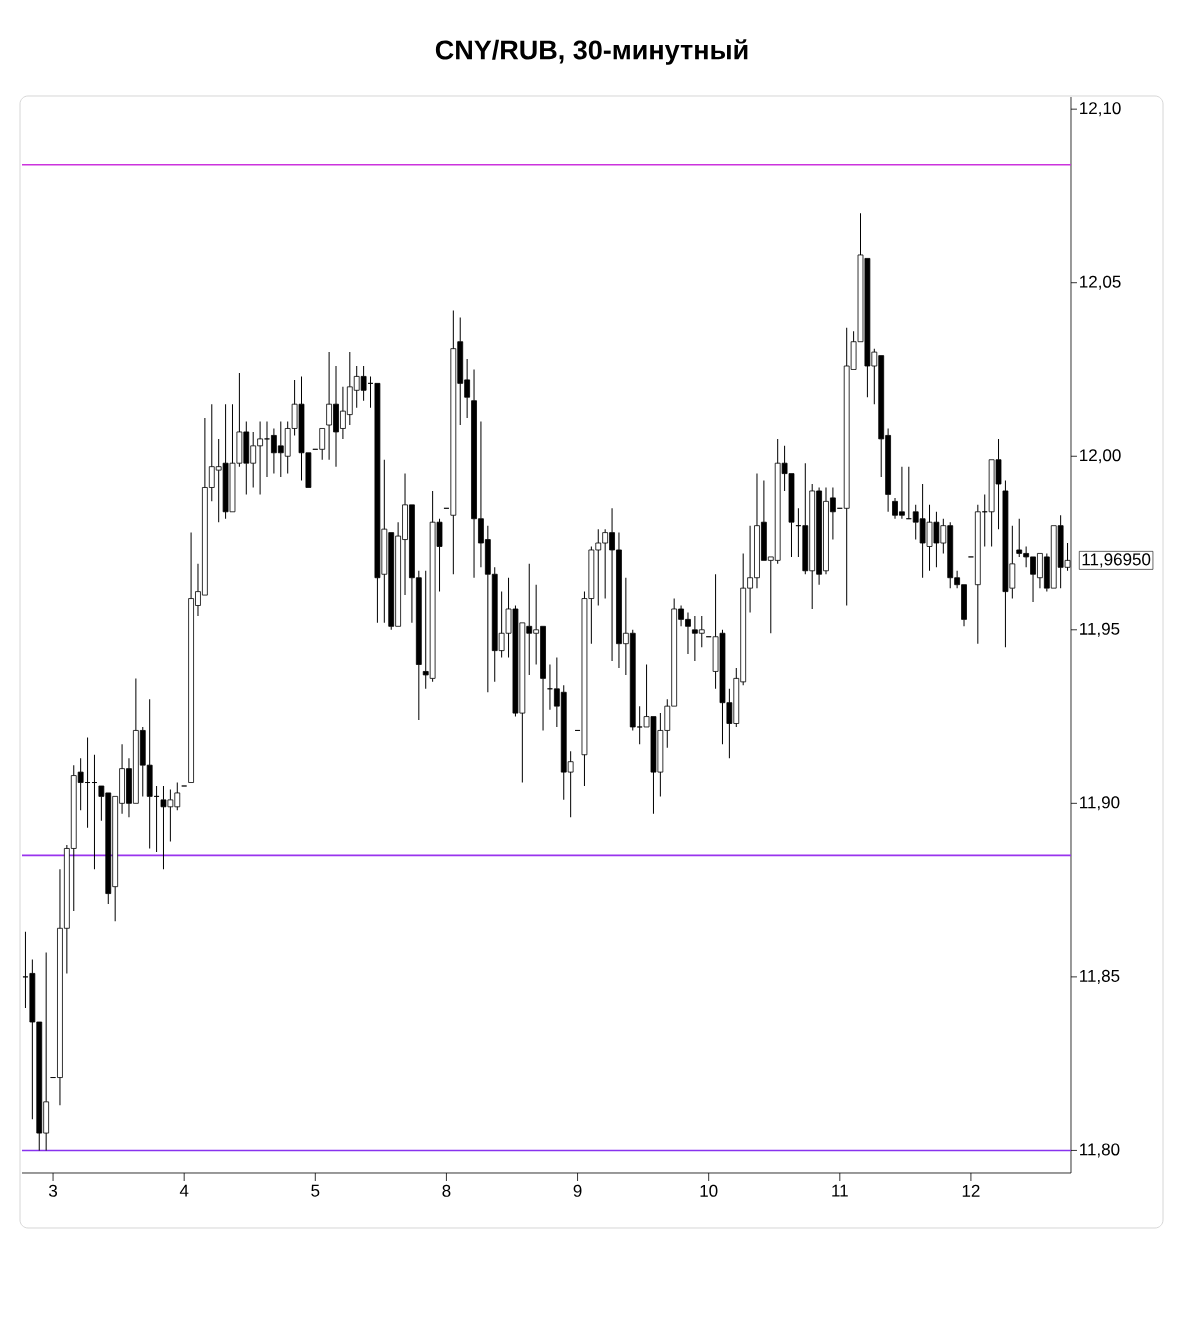 This screenshot has width=1185, height=1322. Describe the element at coordinates (709, 1190) in the screenshot. I see `x-tick-label: 10` at that location.